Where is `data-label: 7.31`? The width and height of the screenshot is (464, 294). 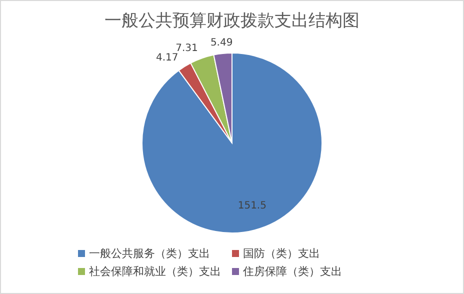
data-label: 7.31 is located at coordinates (187, 48).